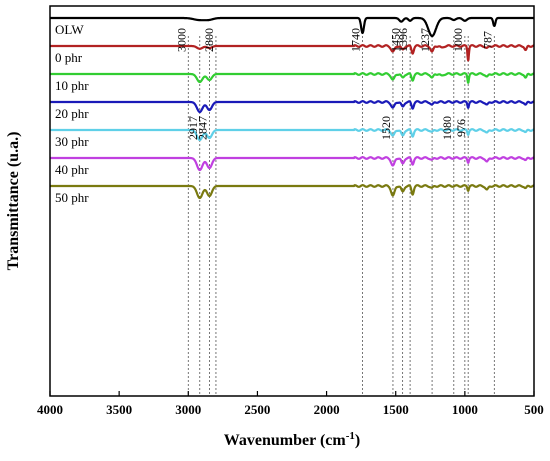 The width and height of the screenshot is (550, 461). What do you see at coordinates (425, 40) in the screenshot?
I see `peak-label-5: 1237` at bounding box center [425, 40].